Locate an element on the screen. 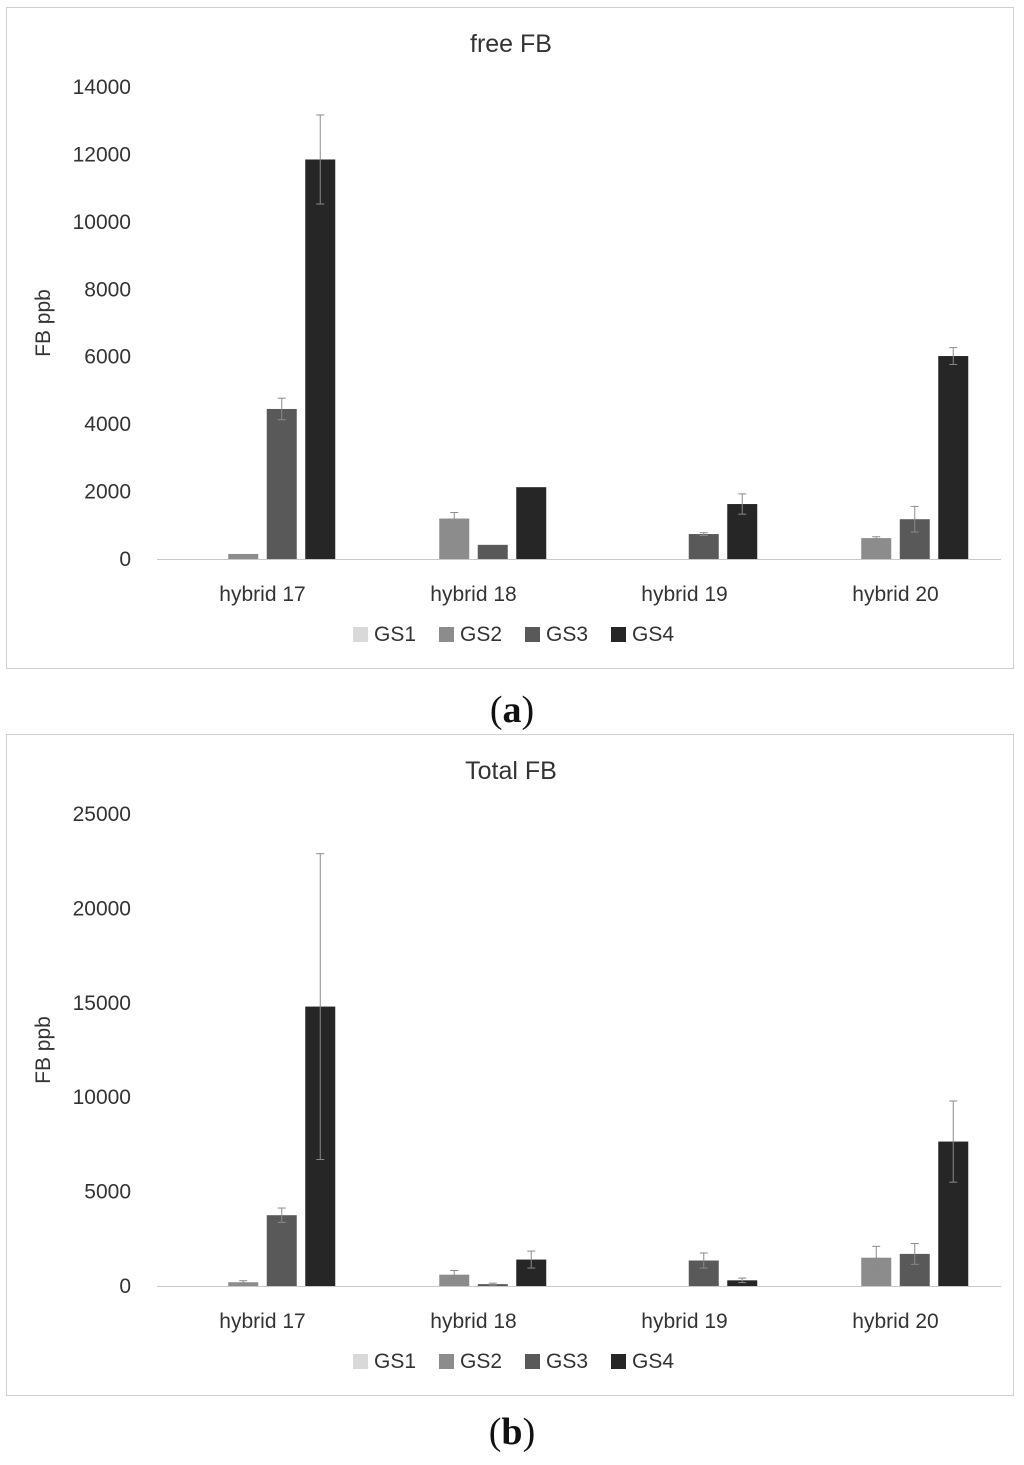 The height and width of the screenshot is (1465, 1024). y-tick-label: 5000 is located at coordinates (107, 1192).